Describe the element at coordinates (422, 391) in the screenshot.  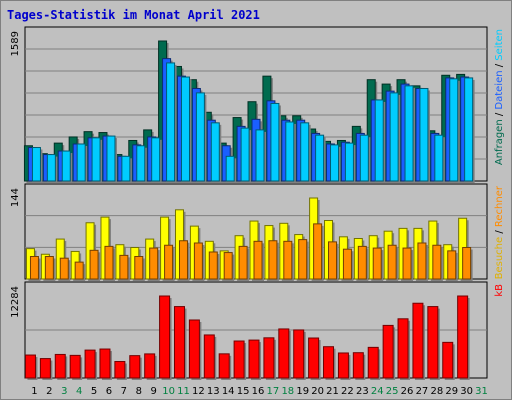
I see `x-axis-label-day-27: 27` at that location.